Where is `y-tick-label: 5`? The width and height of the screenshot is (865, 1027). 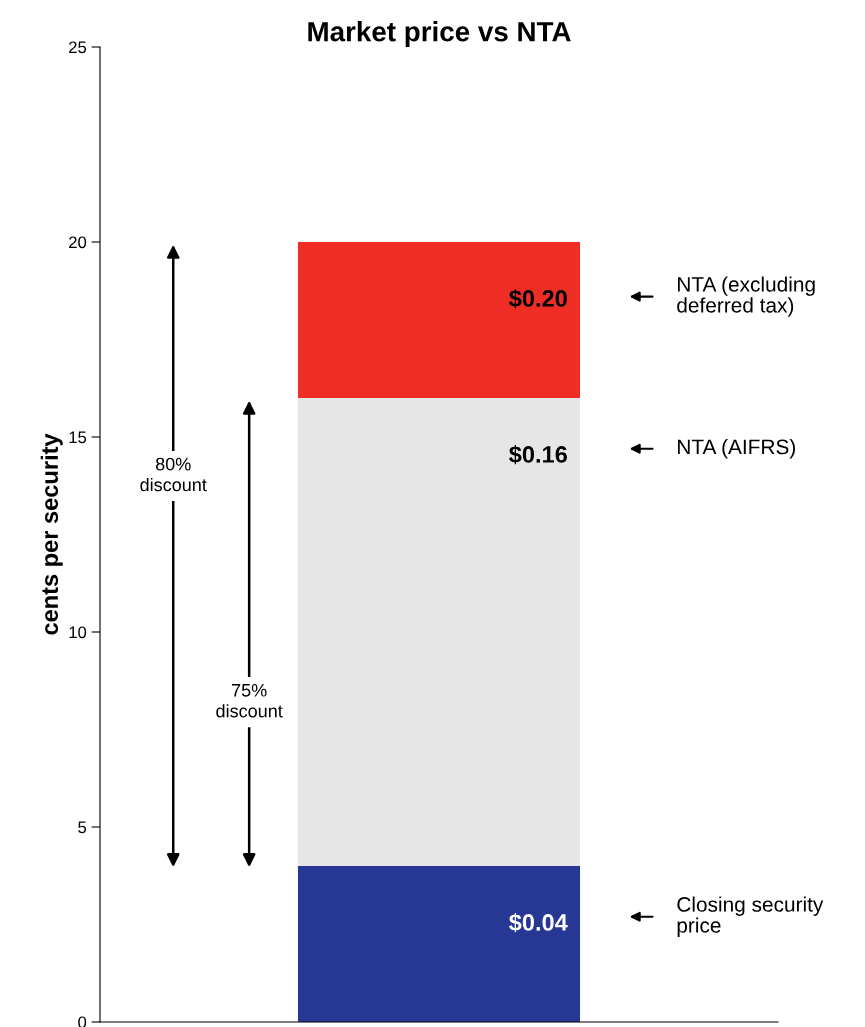 y-tick-label: 5 is located at coordinates (82, 827).